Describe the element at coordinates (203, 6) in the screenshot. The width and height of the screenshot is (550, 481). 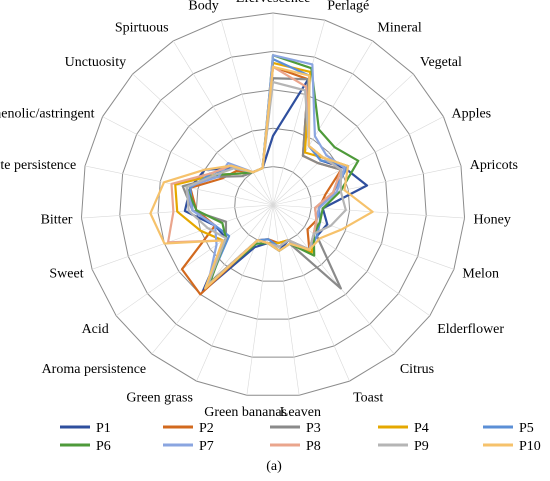
I see `axis-label-body: Body` at that location.